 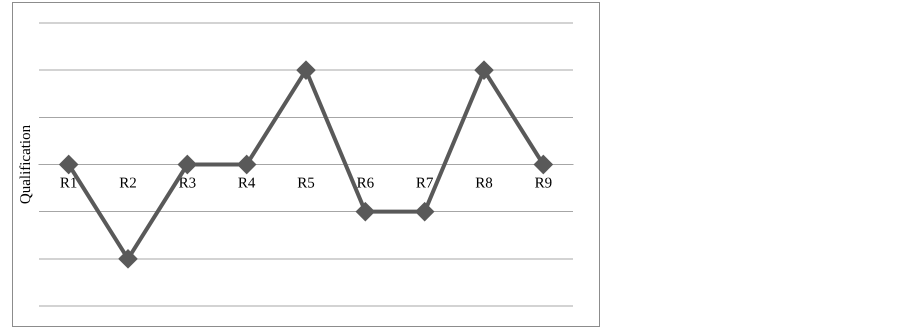 What do you see at coordinates (365, 183) in the screenshot?
I see `x-tick-label: R6` at bounding box center [365, 183].